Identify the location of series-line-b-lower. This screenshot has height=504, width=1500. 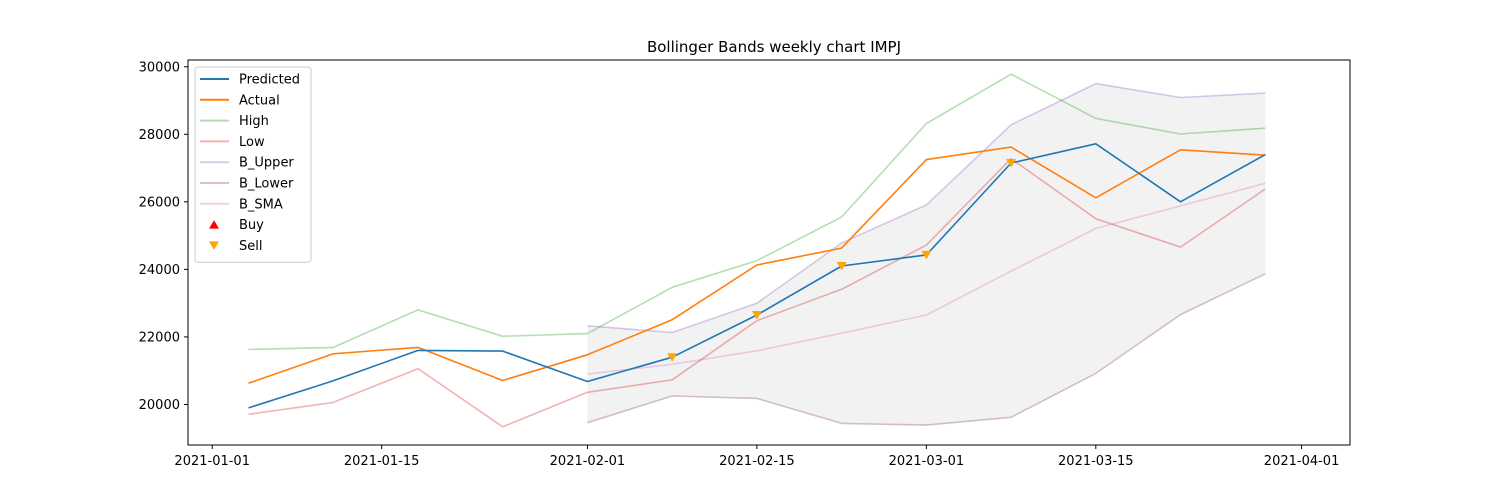
(926, 349).